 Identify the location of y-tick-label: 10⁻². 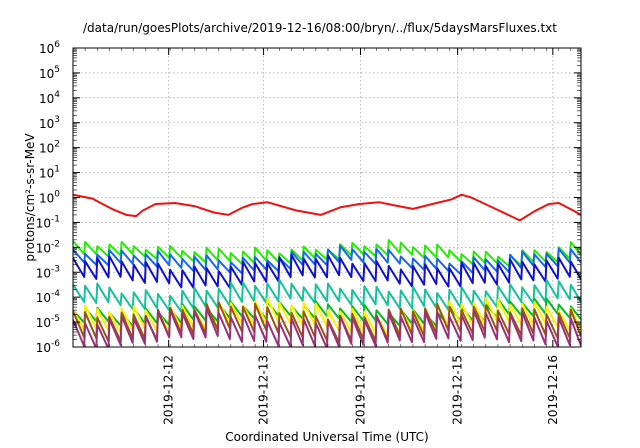
(48, 247).